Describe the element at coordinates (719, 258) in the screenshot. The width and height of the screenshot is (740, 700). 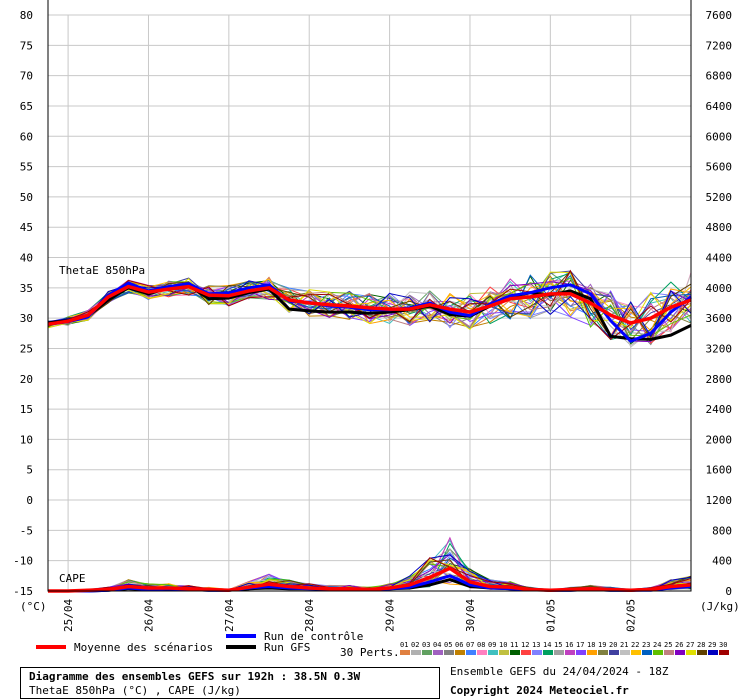
I see `right-tick-label: 4400` at that location.